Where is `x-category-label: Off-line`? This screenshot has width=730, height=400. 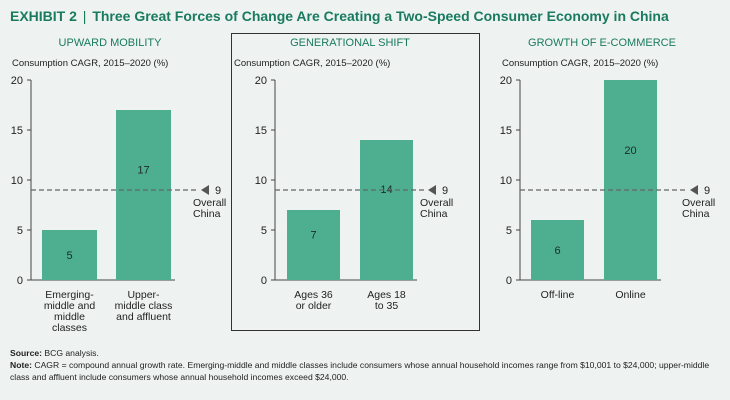 x-category-label: Off-line is located at coordinates (558, 295).